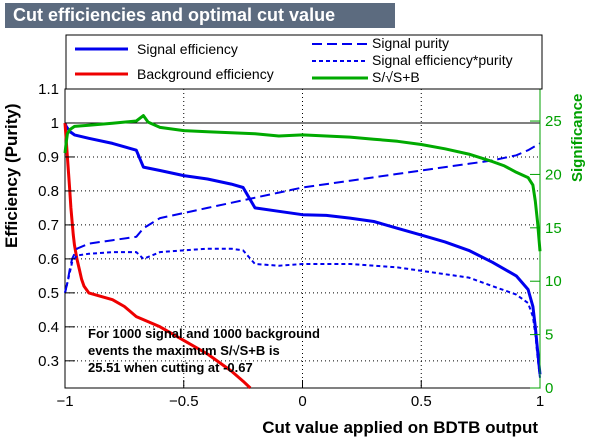 This screenshot has height=441, width=598. Describe the element at coordinates (442, 60) in the screenshot. I see `legend-label-signal-efficiency-purity: Signal efficiency*purity` at that location.